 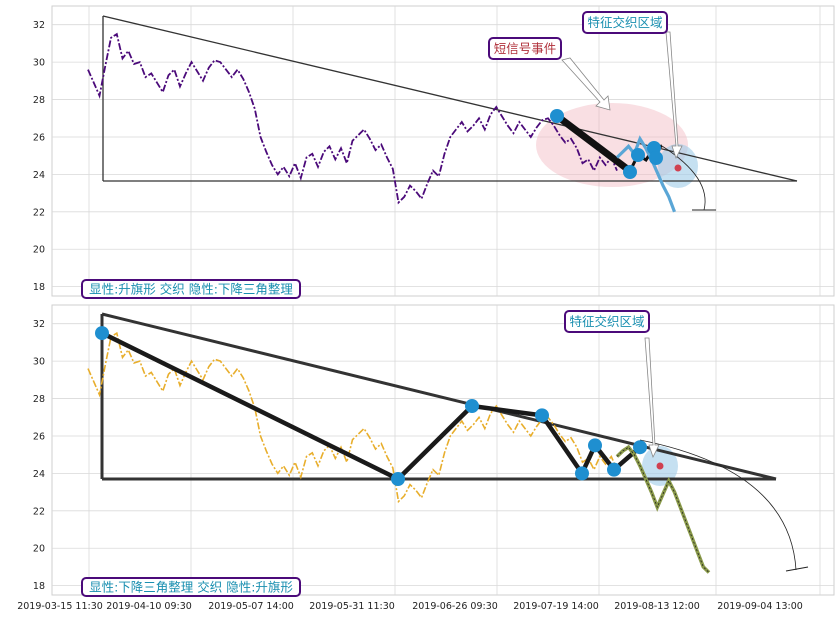 What do you see at coordinates (663, 509) in the screenshot?
I see `bottom-forecast-dotted` at bounding box center [663, 509].